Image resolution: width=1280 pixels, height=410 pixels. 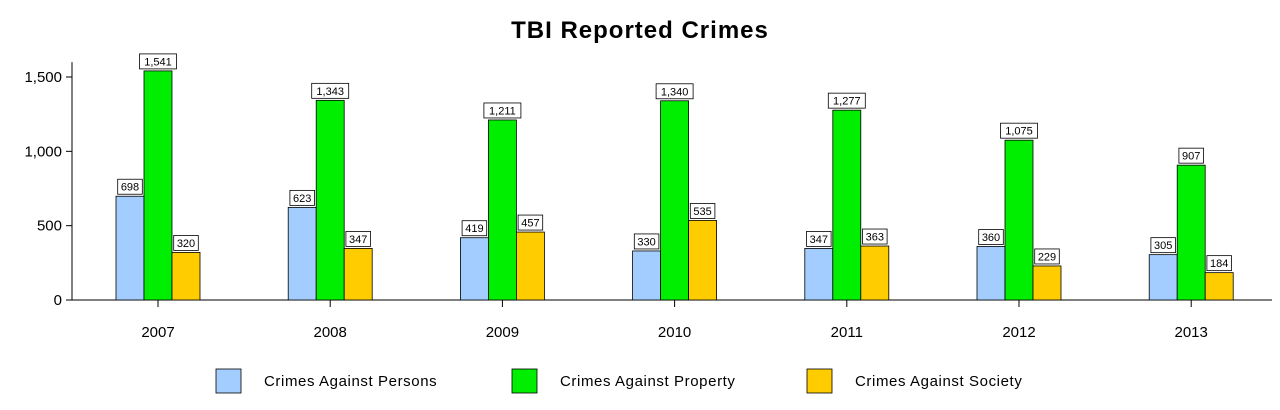 I want to click on y-tick-label: 1,000, so click(x=43, y=151).